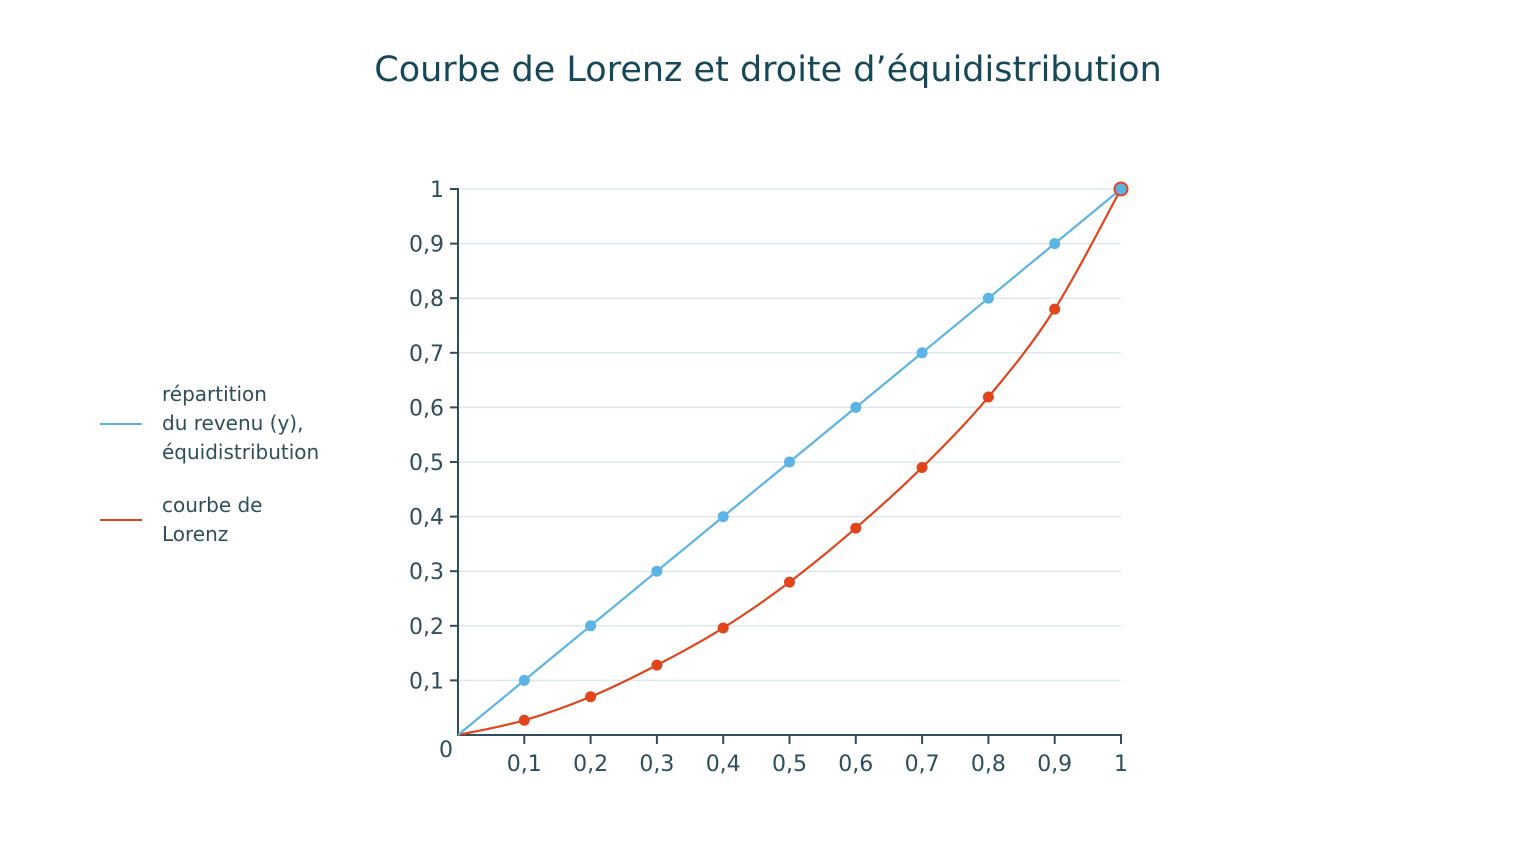 The image size is (1536, 864). What do you see at coordinates (524, 764) in the screenshot?
I see `x-tick-label: 0,1` at bounding box center [524, 764].